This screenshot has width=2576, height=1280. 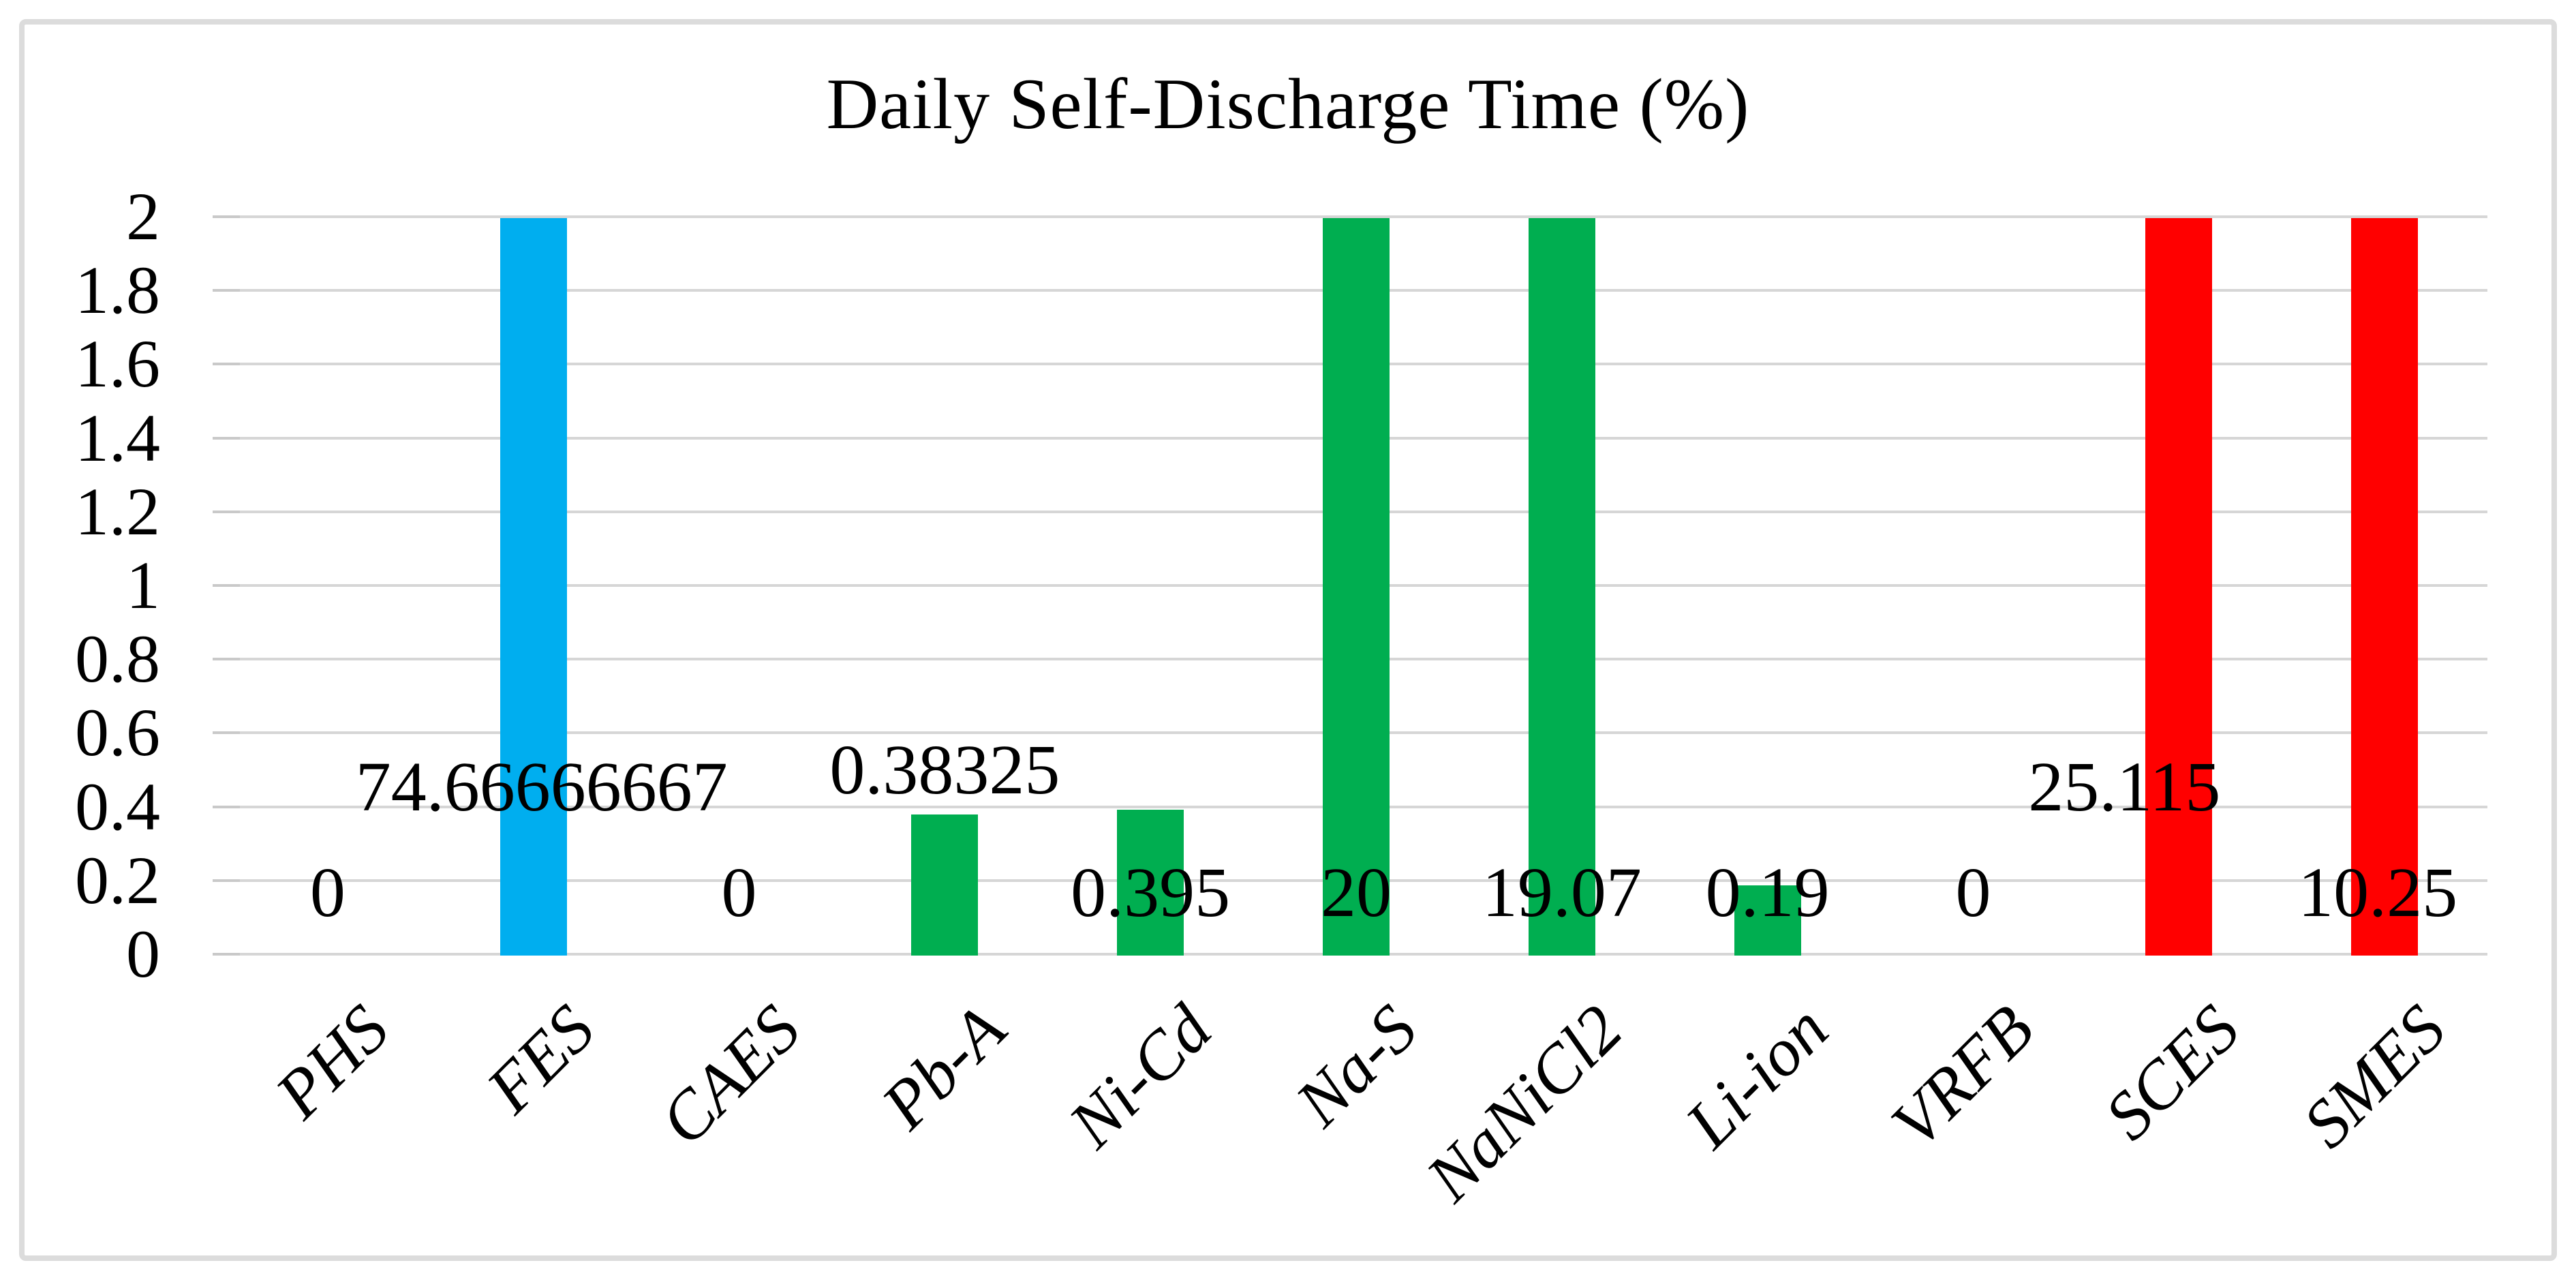 What do you see at coordinates (1356, 1066) in the screenshot?
I see `x-axis-label-Na-S: Na-S` at bounding box center [1356, 1066].